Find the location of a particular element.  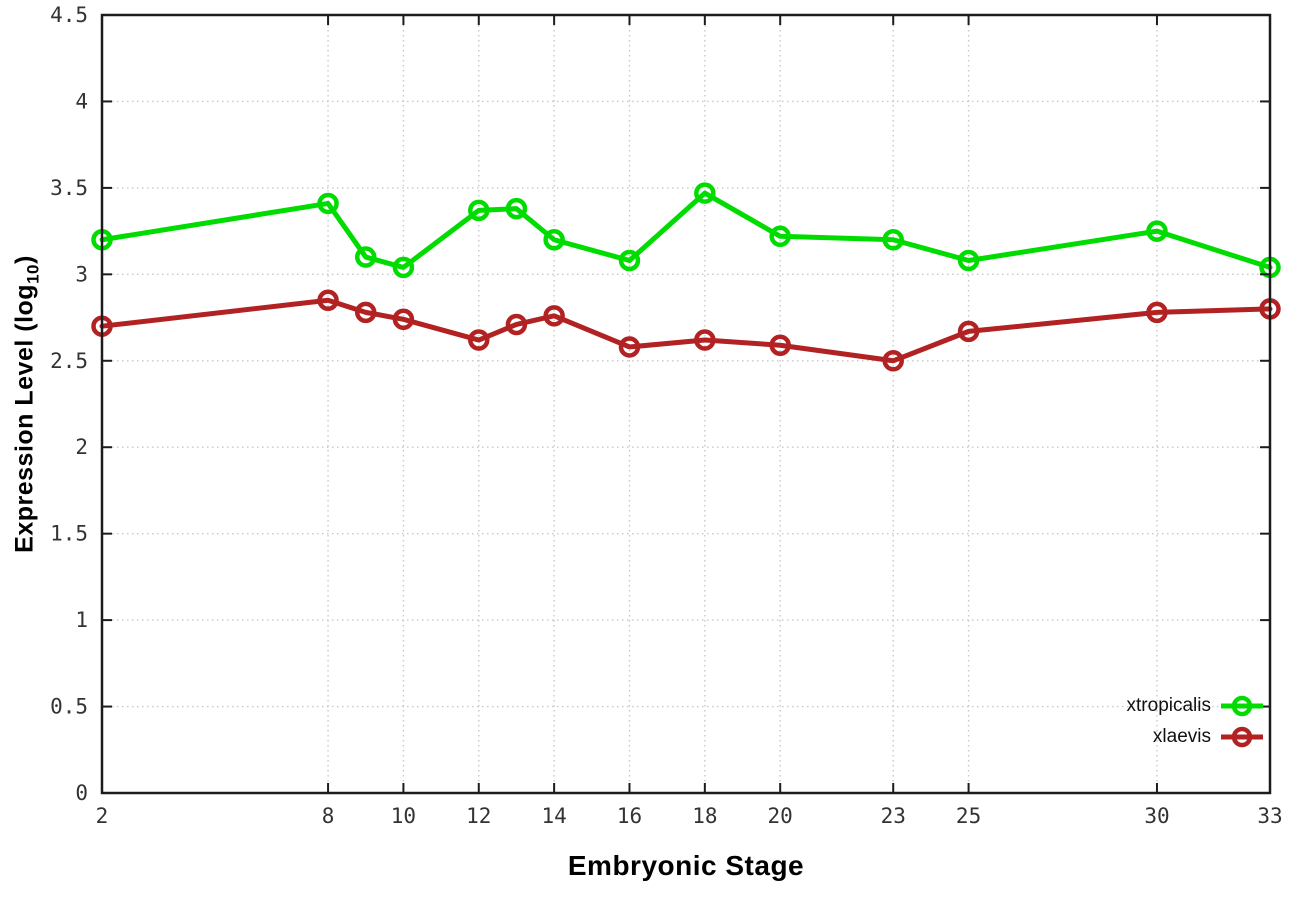

x-tick-label: 14 is located at coordinates (553, 816).